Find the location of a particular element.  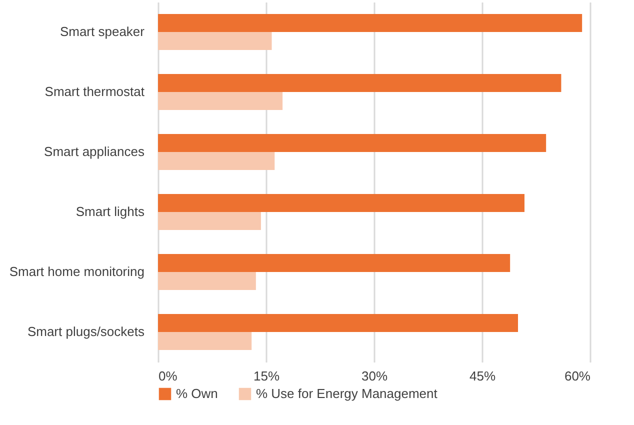

y-tick-label: Smart speaker is located at coordinates (103, 31).